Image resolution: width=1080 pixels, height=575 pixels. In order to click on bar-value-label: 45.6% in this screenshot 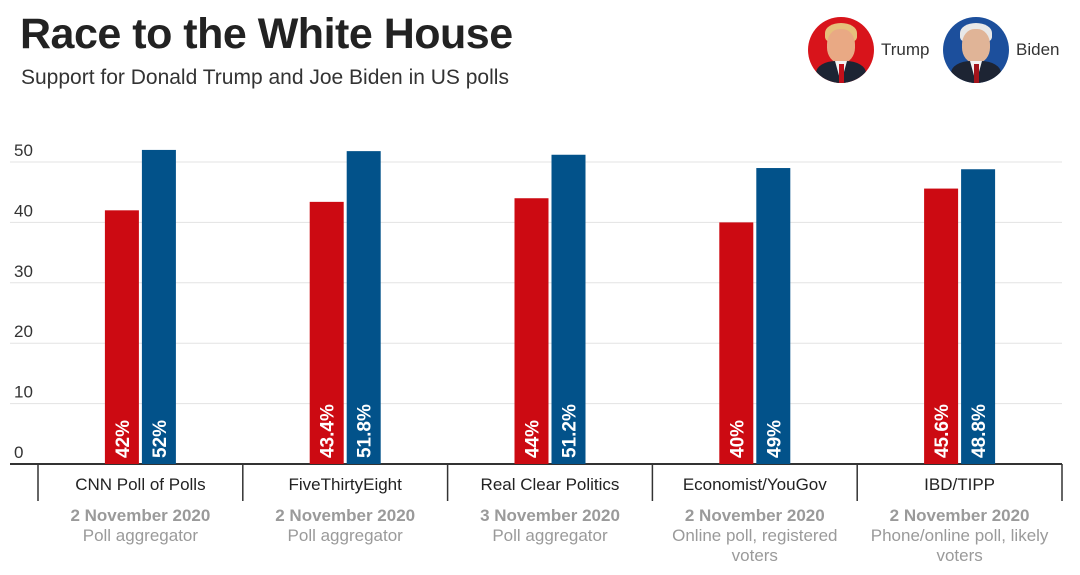, I will do `click(942, 431)`.